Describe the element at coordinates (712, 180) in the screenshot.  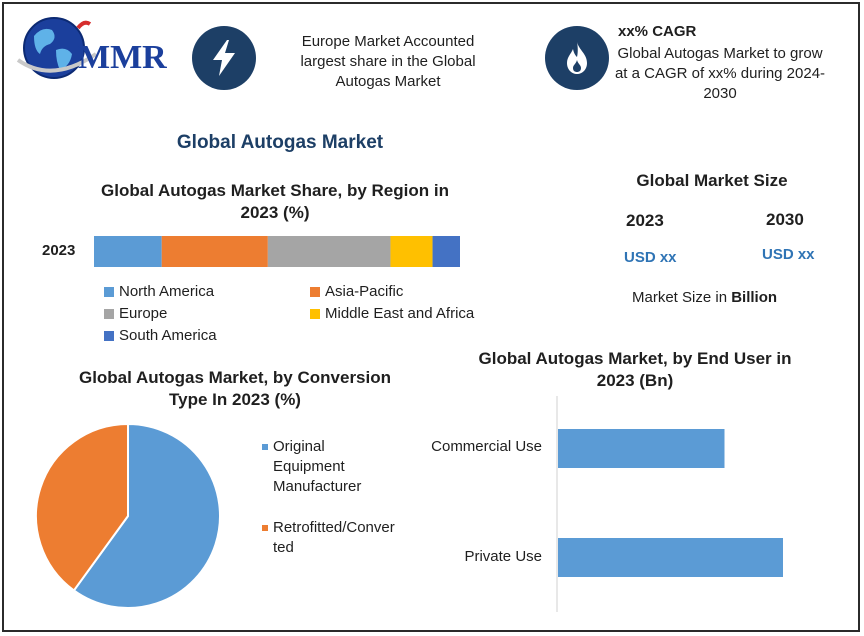
I see `market-size-title: Global Market Size` at that location.